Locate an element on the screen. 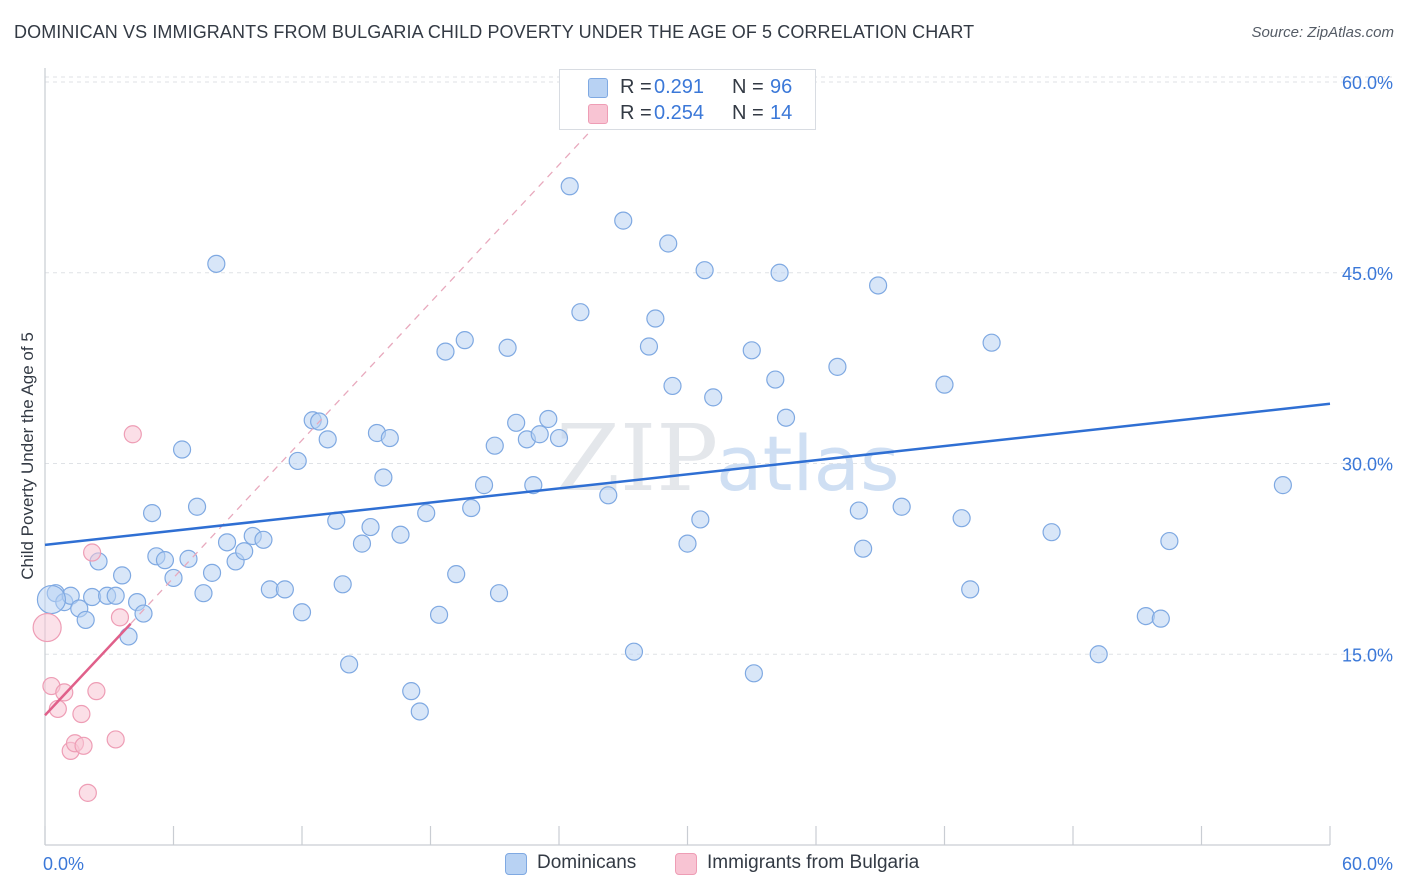 Image resolution: width=1406 pixels, height=892 pixels. bulgaria-trend-line is located at coordinates (88, 669).